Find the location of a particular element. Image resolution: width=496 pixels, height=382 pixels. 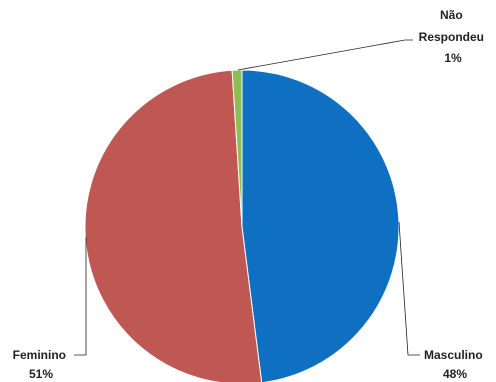

label-nao-respondeu-name-line2: Respondeu is located at coordinates (451, 37).